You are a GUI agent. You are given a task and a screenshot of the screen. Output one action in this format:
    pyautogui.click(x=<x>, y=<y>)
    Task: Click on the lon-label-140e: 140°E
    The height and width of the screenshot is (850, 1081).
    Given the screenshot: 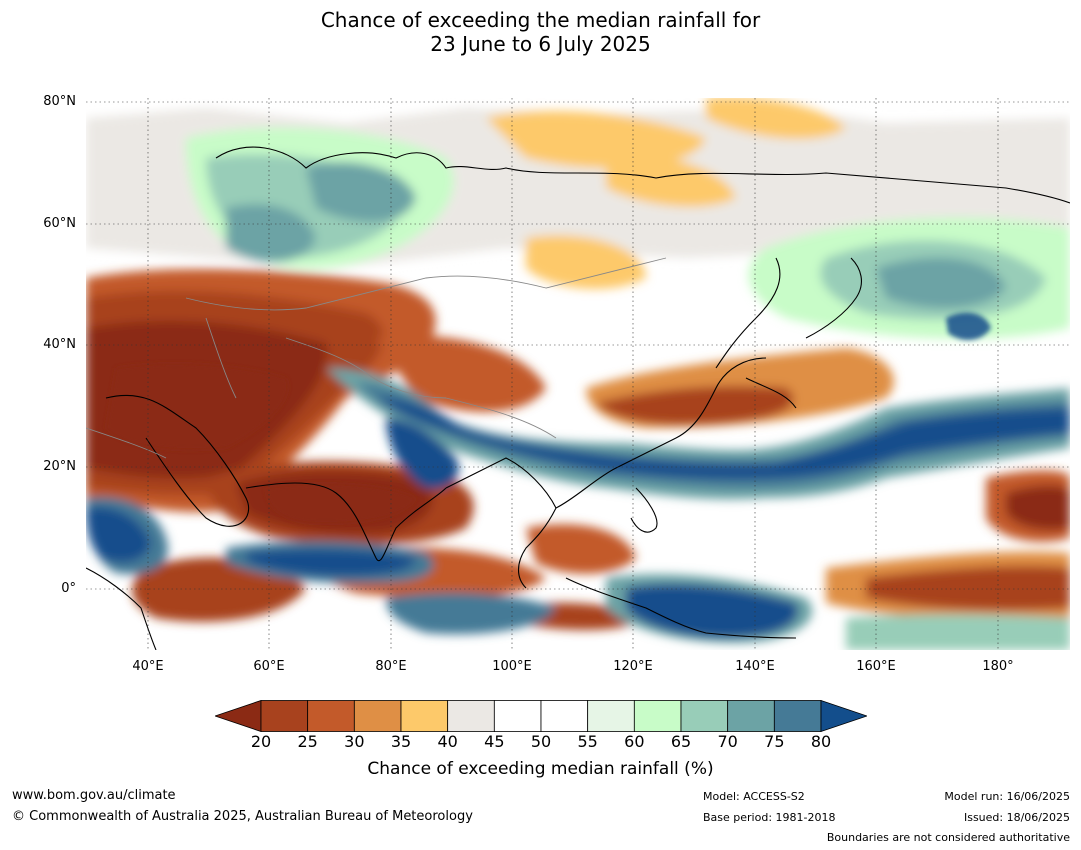 What is the action you would take?
    pyautogui.click(x=755, y=666)
    